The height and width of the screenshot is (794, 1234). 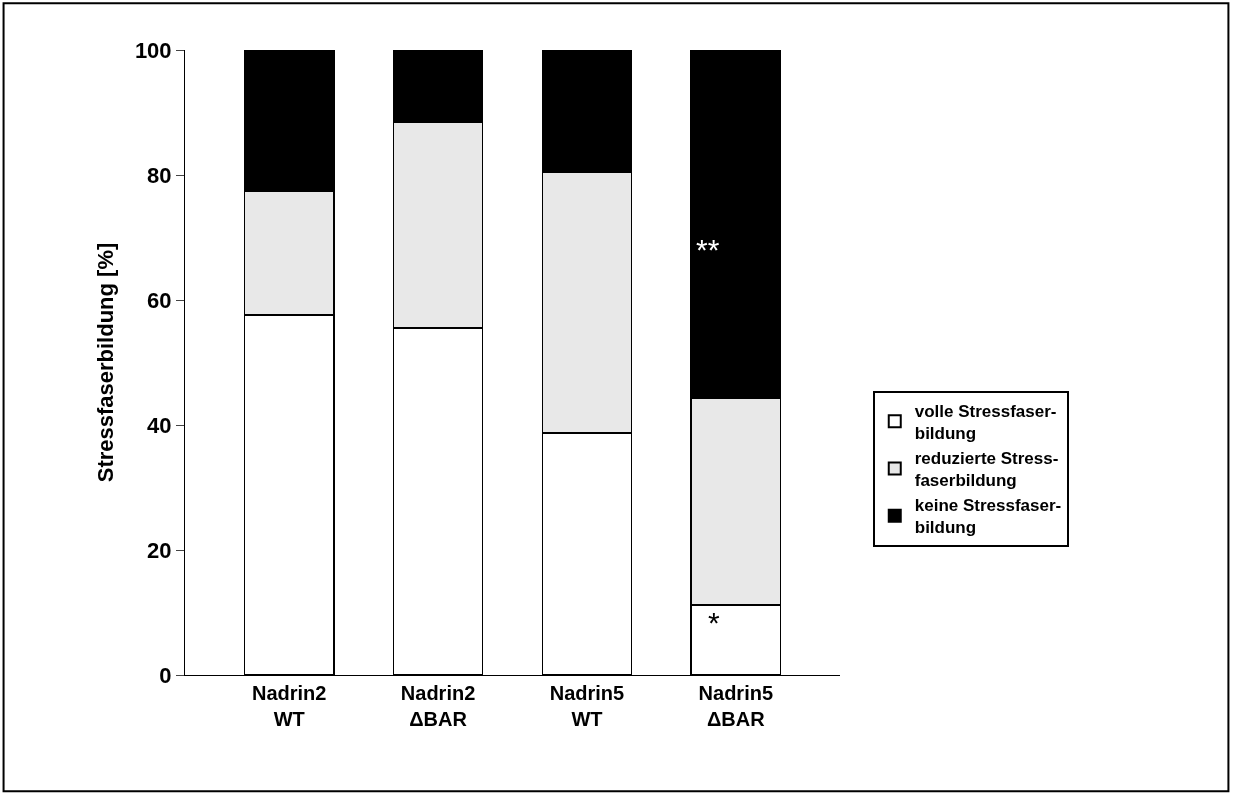 I want to click on x-tick-label: Nadrin5 WT, so click(x=587, y=706).